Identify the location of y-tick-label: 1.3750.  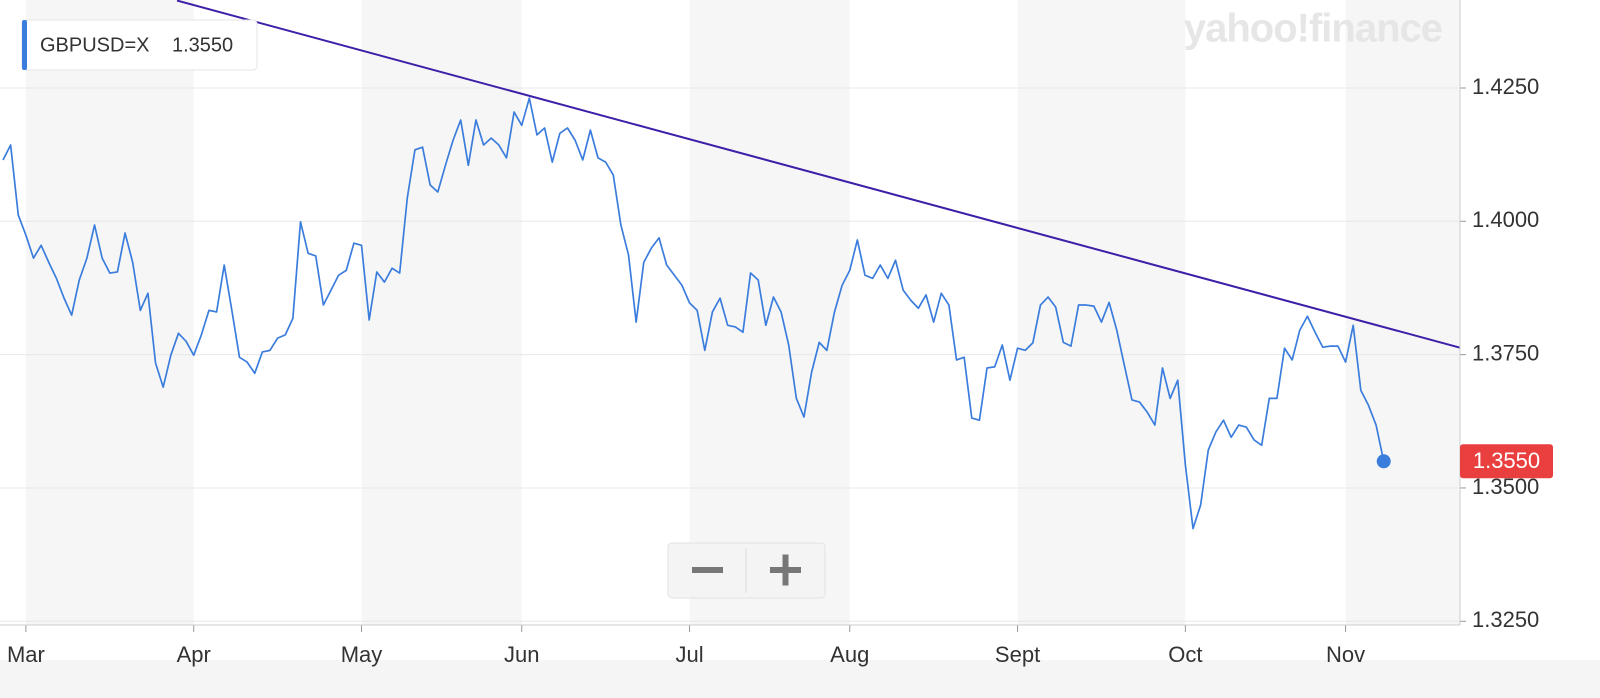
(1505, 352).